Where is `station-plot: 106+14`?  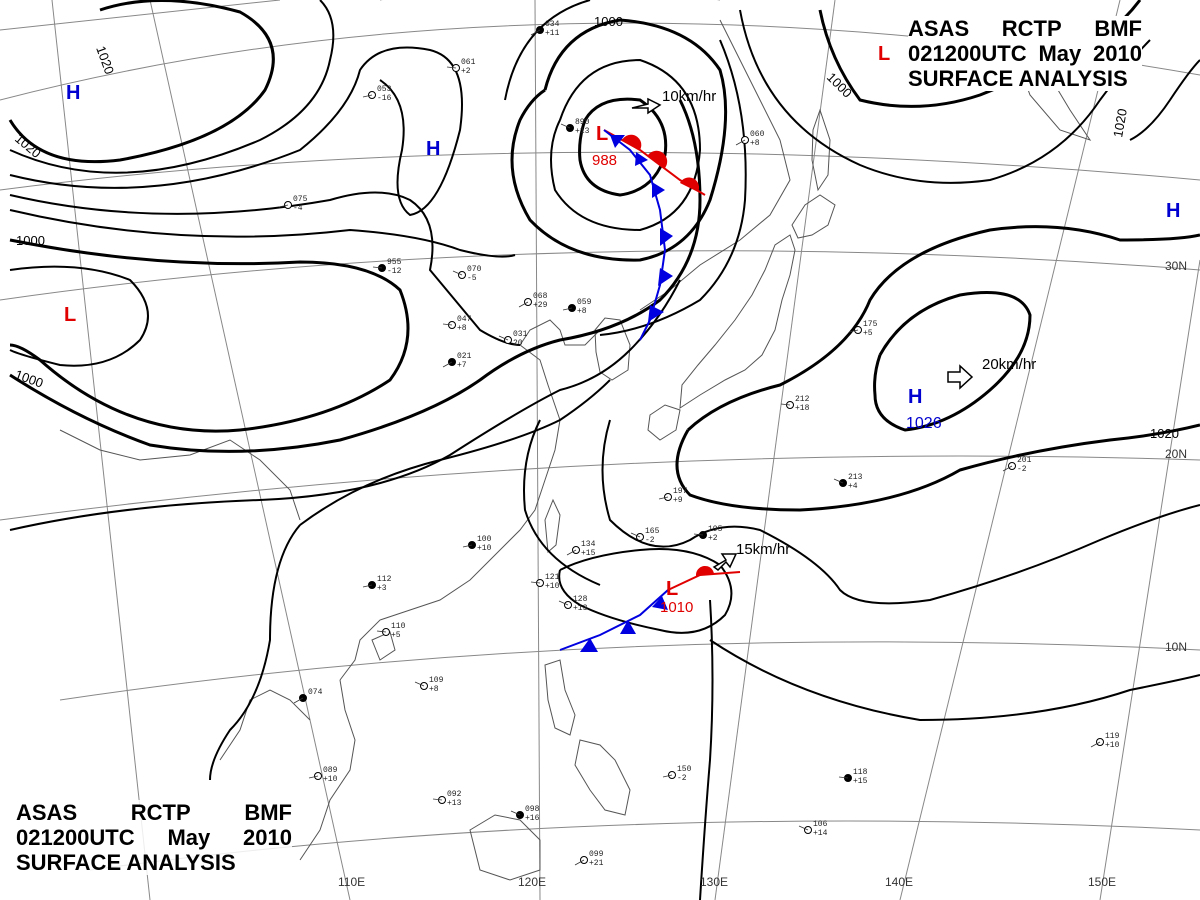
station-plot: 106+14 is located at coordinates (813, 829).